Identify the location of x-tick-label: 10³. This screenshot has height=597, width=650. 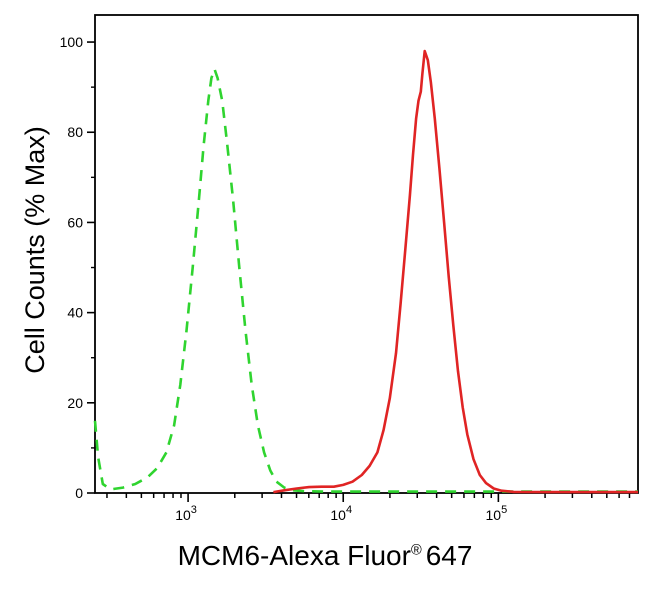
(186, 513).